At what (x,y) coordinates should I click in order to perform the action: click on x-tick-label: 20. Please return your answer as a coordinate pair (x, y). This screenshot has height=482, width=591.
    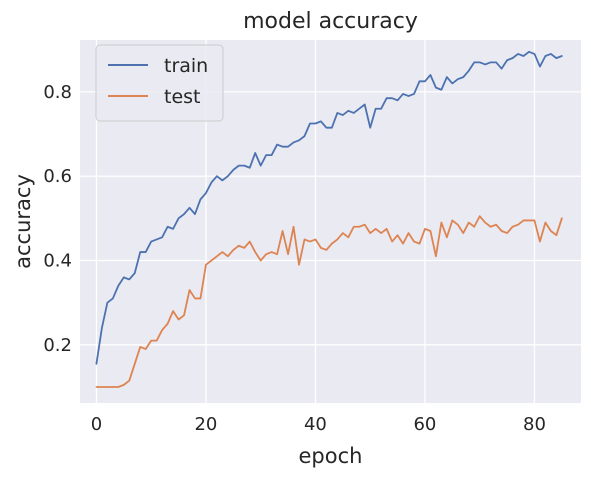
    Looking at the image, I should click on (205, 424).